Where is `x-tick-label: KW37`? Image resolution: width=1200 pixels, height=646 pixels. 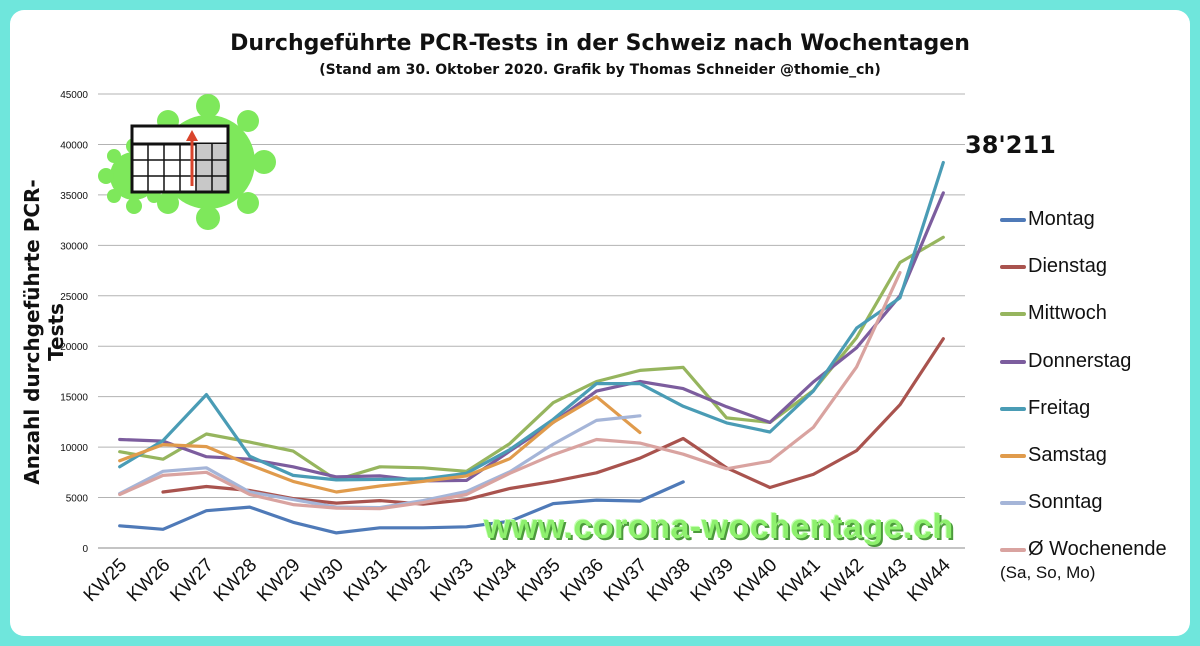
x-tick-label: KW37 is located at coordinates (625, 580).